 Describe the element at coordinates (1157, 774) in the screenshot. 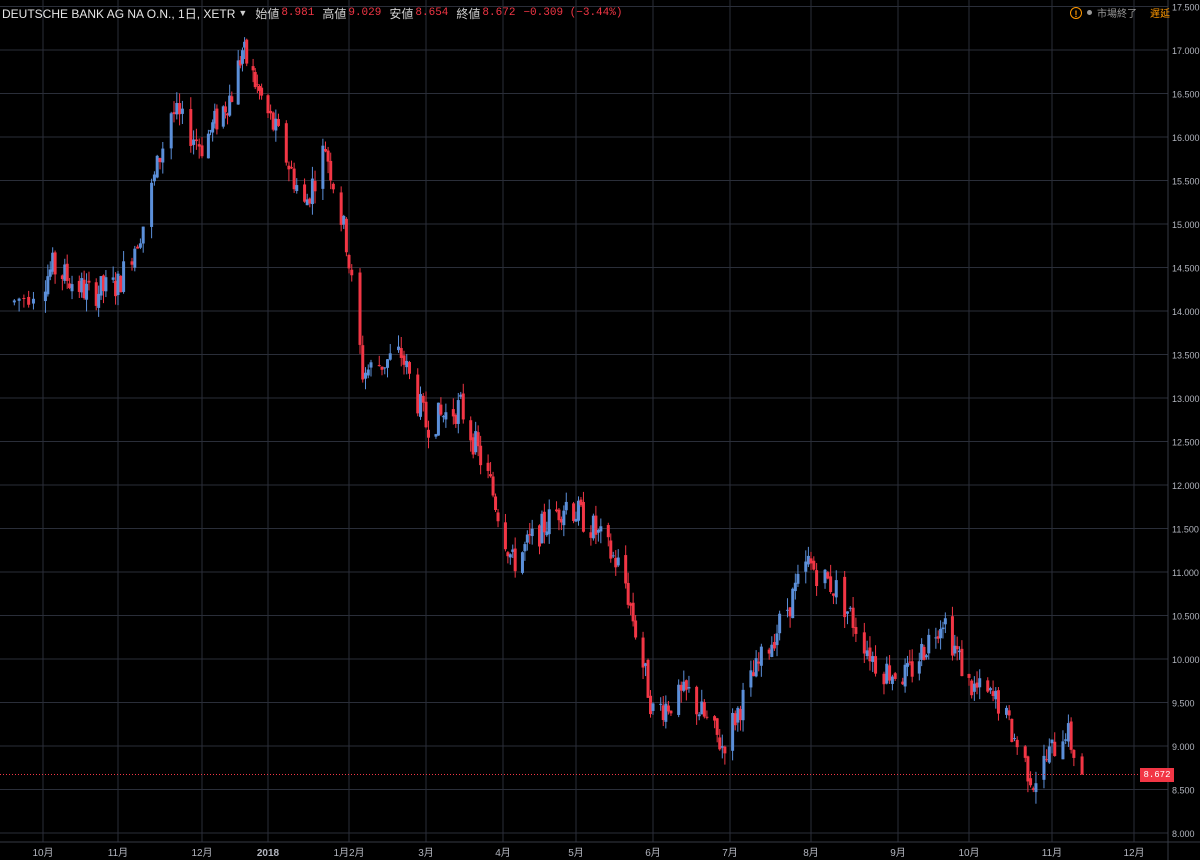

I see `last-price-tag: 8.672` at that location.